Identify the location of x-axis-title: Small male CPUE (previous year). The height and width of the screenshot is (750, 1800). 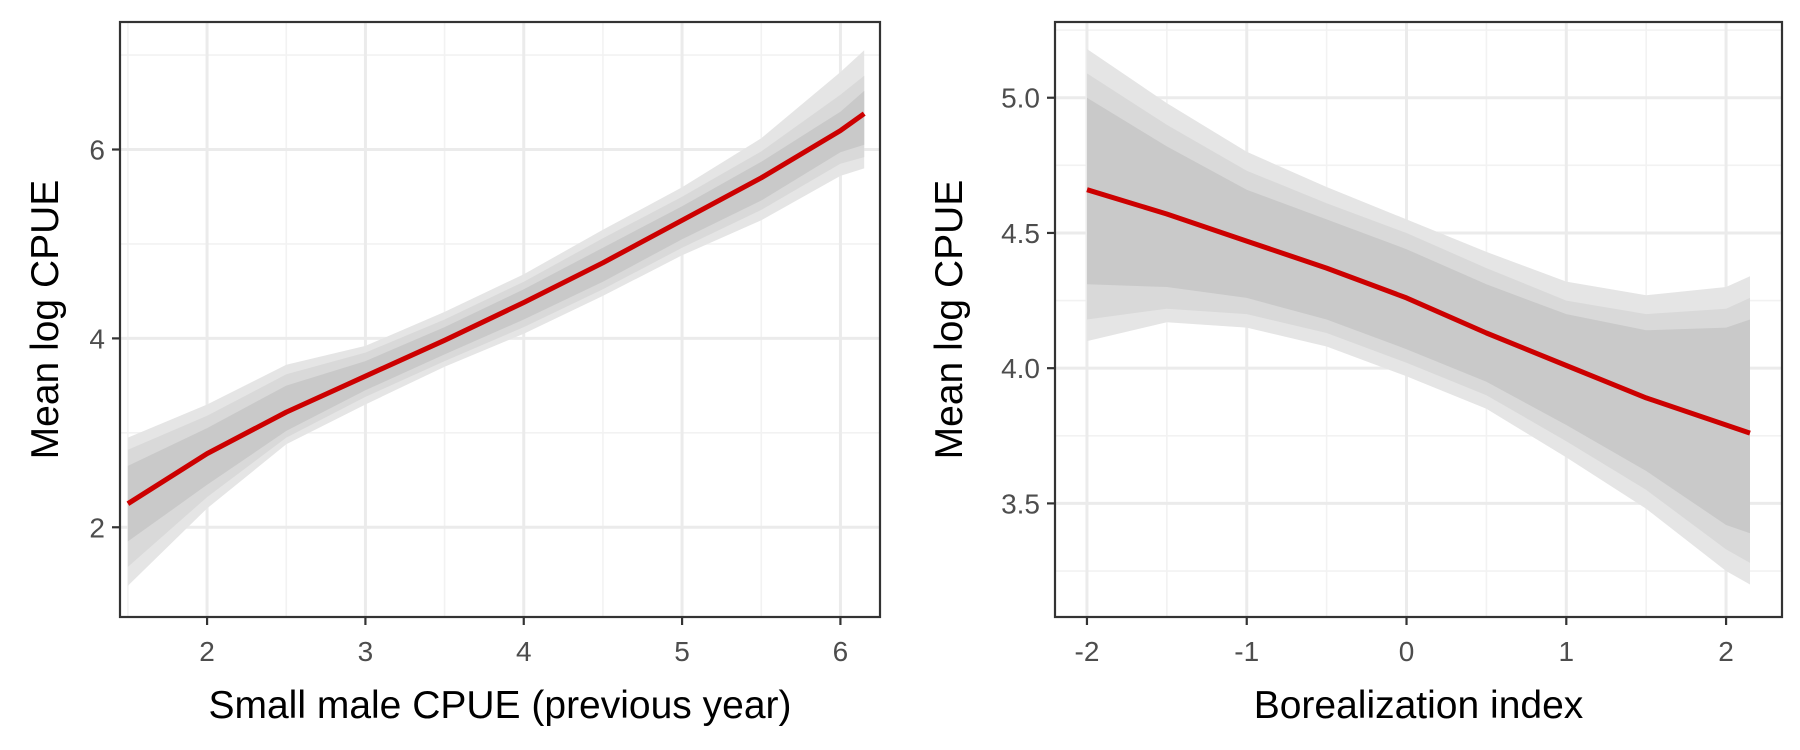
(499, 705).